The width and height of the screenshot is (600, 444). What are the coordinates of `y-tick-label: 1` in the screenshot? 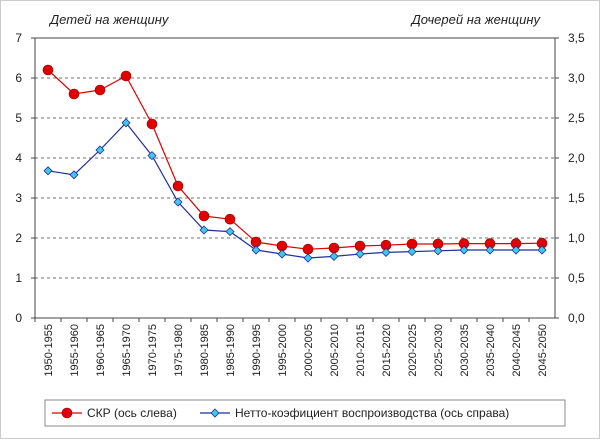 It's located at (18, 278).